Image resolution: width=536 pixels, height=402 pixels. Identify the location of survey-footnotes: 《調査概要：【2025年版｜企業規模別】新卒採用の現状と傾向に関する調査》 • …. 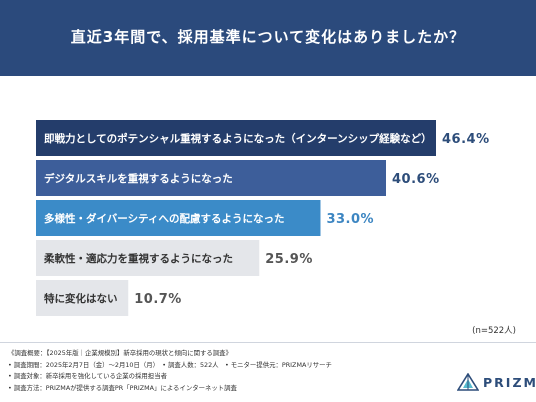
(170, 371).